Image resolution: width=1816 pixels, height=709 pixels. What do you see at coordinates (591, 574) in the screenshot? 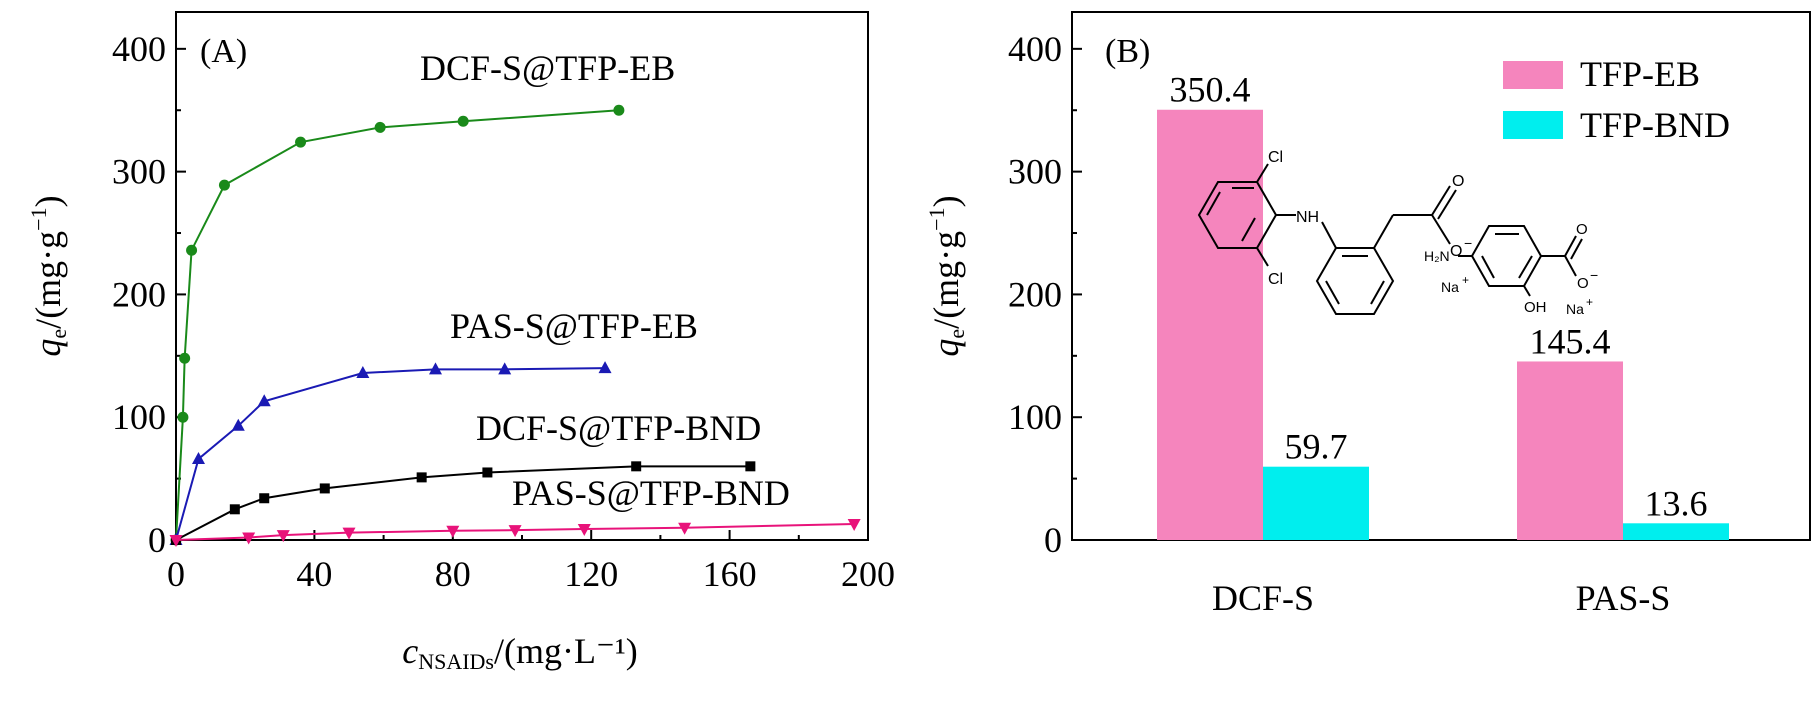
I see `panel-a-x-tick-label: 120` at bounding box center [591, 574].